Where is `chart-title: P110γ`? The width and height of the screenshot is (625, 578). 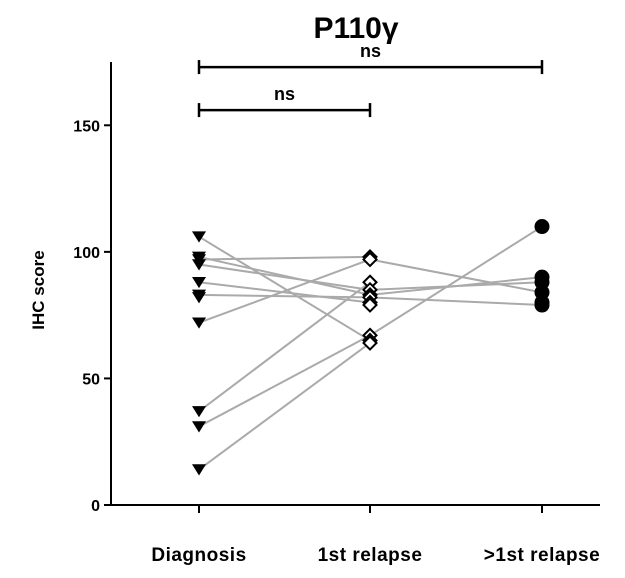 chart-title: P110γ is located at coordinates (355, 28).